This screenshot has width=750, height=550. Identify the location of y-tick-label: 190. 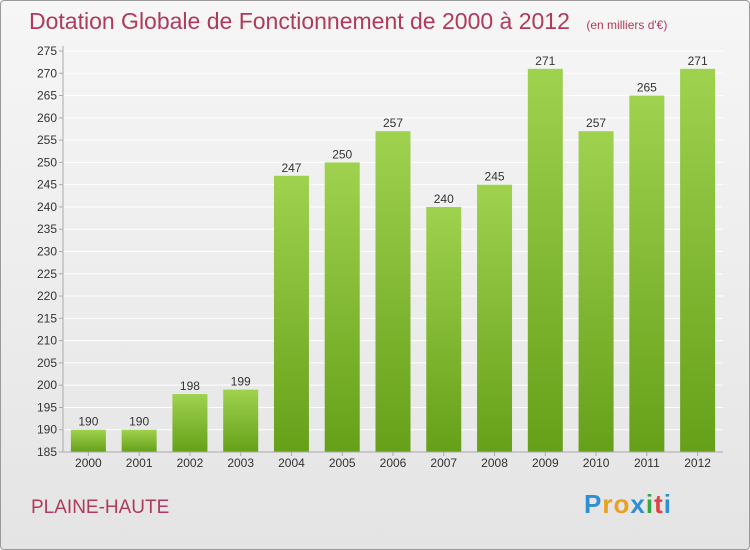
(47, 430).